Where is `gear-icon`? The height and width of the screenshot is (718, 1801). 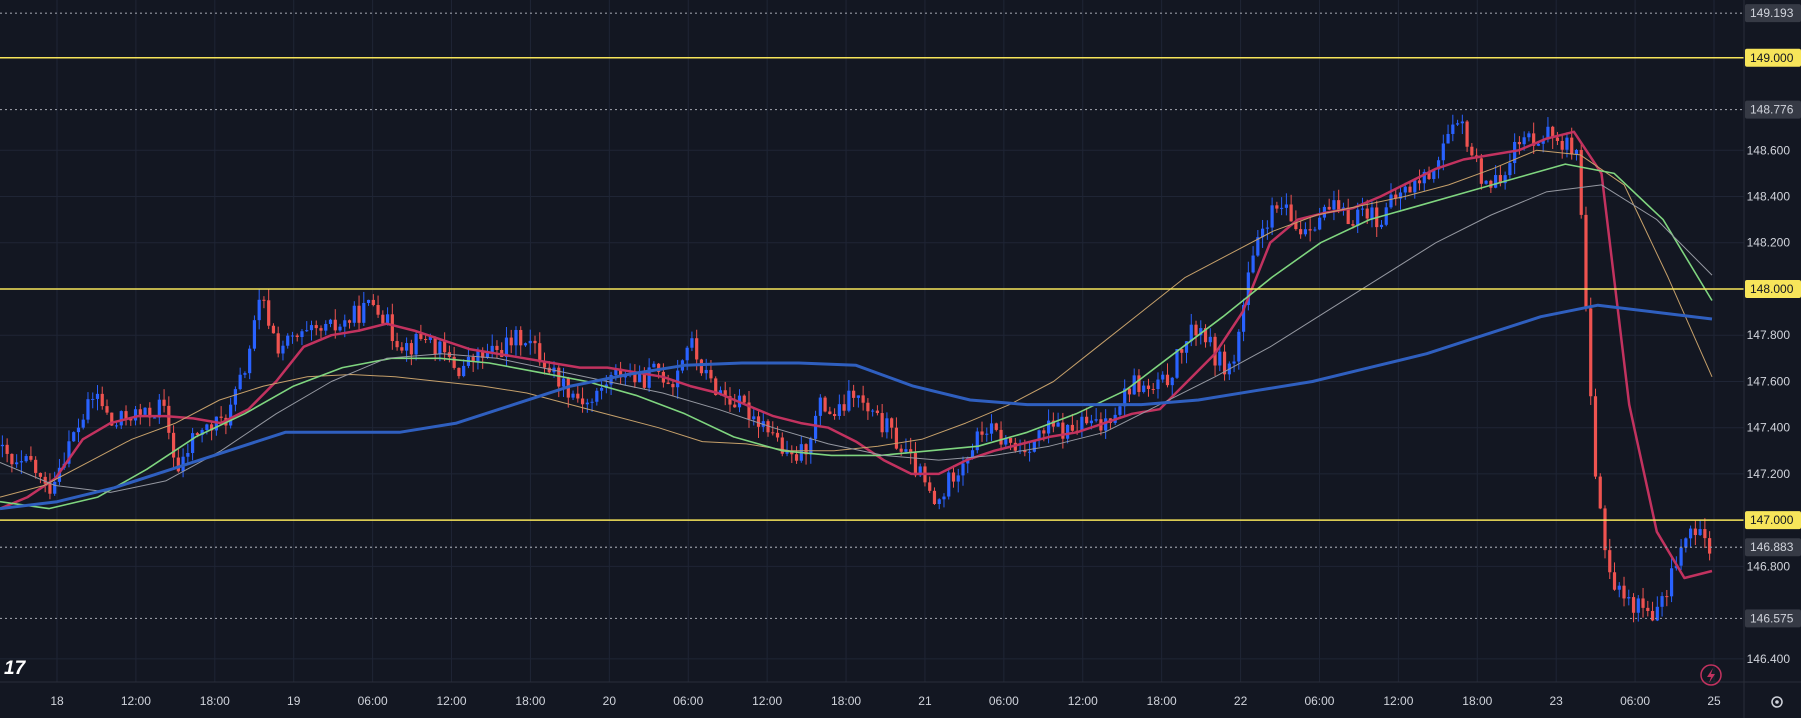 gear-icon is located at coordinates (1777, 702).